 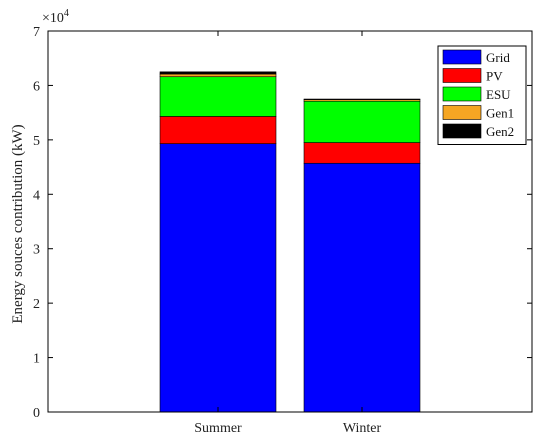 What do you see at coordinates (362, 428) in the screenshot?
I see `x-tick-label: Winter` at bounding box center [362, 428].